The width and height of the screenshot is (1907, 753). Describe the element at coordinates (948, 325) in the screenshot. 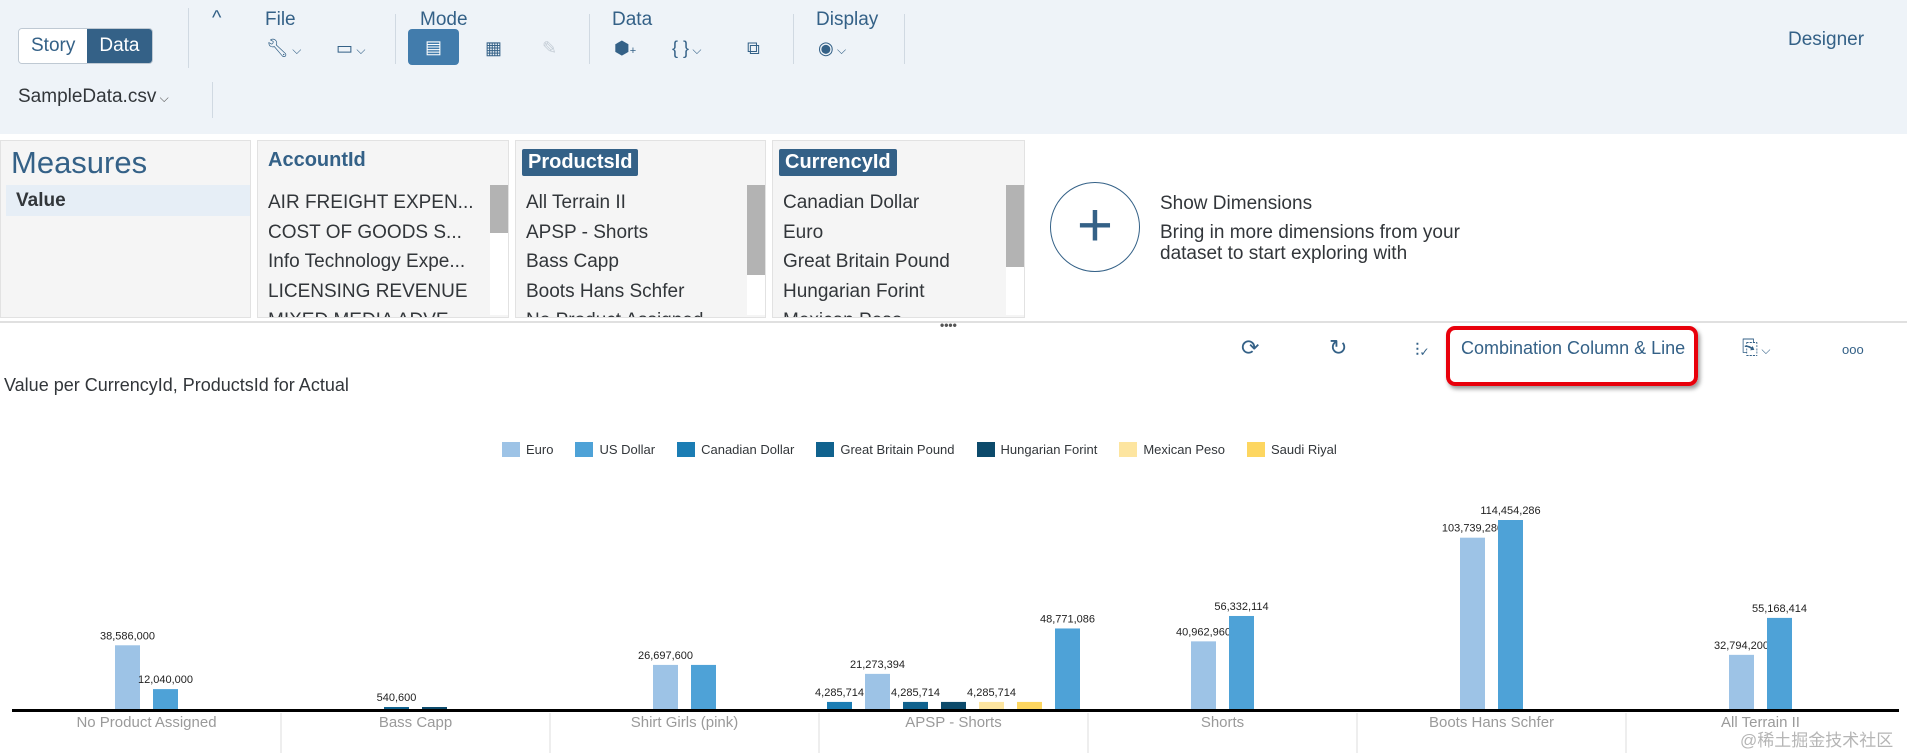

I see `drag-handle-icon: ••••` at that location.